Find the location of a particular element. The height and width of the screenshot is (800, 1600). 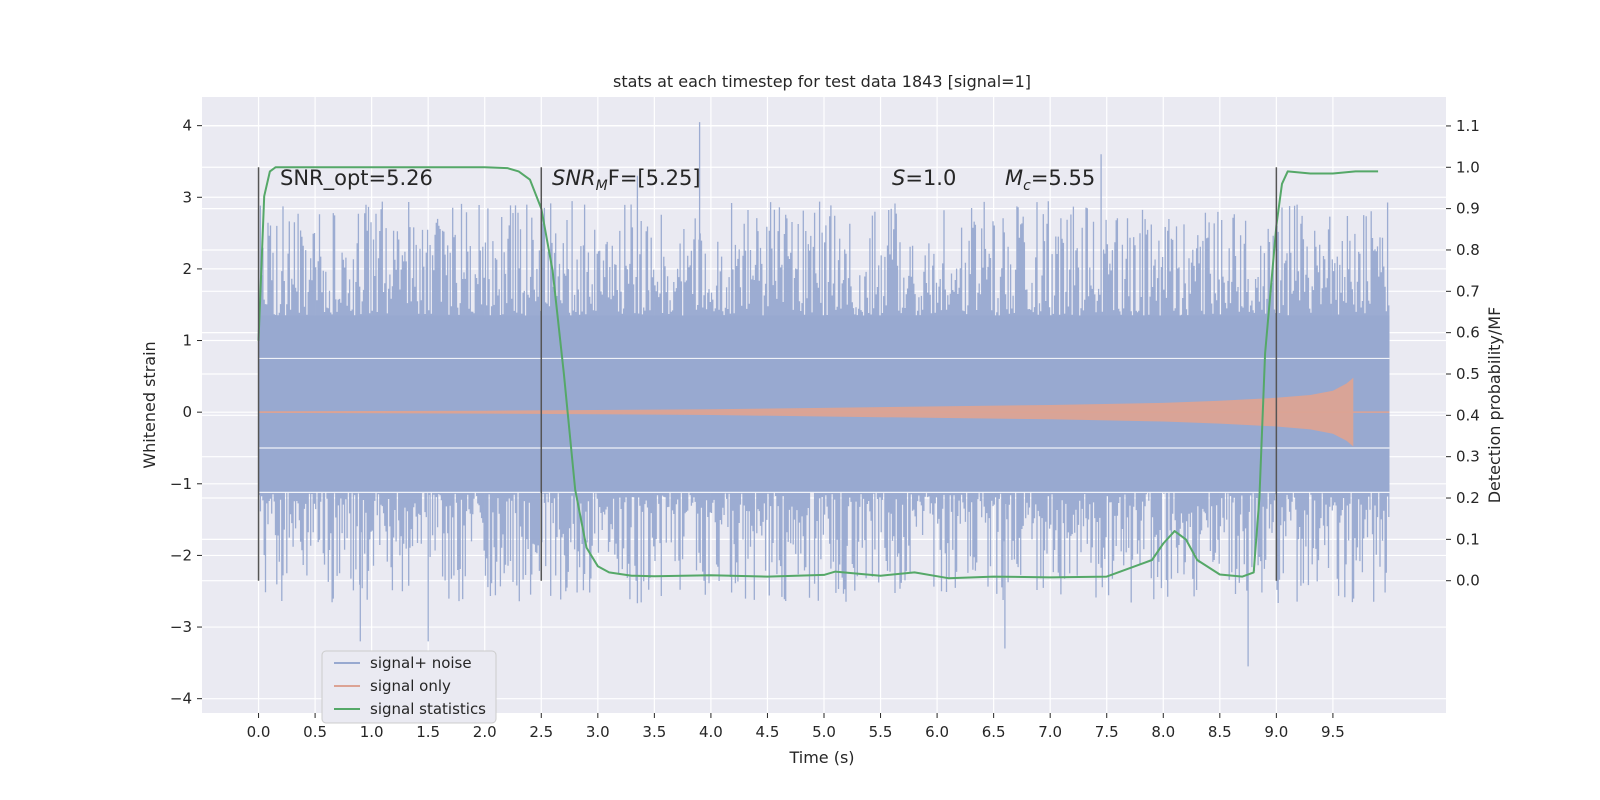

y-right-tick-label-11: 0.0 is located at coordinates (1468, 581).